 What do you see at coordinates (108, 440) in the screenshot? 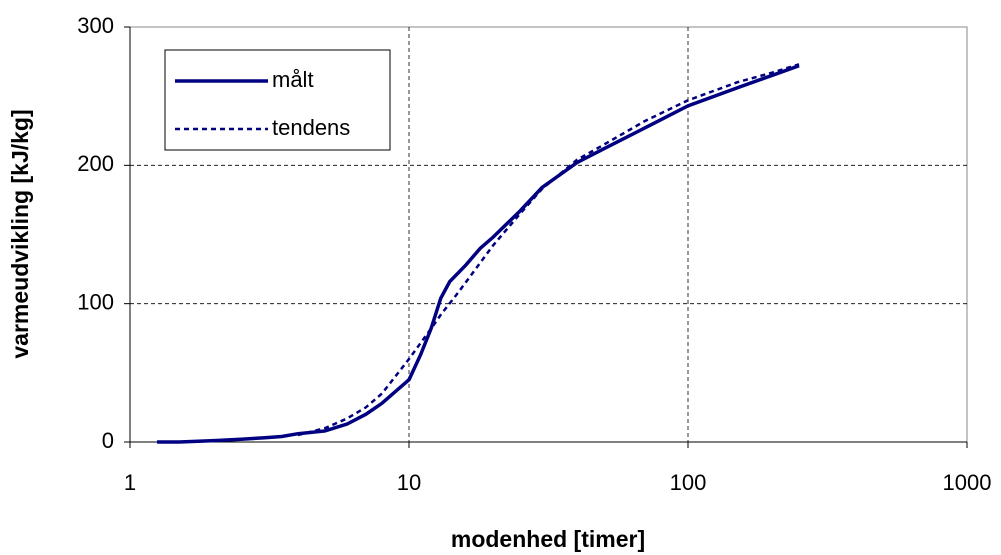
I see `y-tick-label: 0` at bounding box center [108, 440].